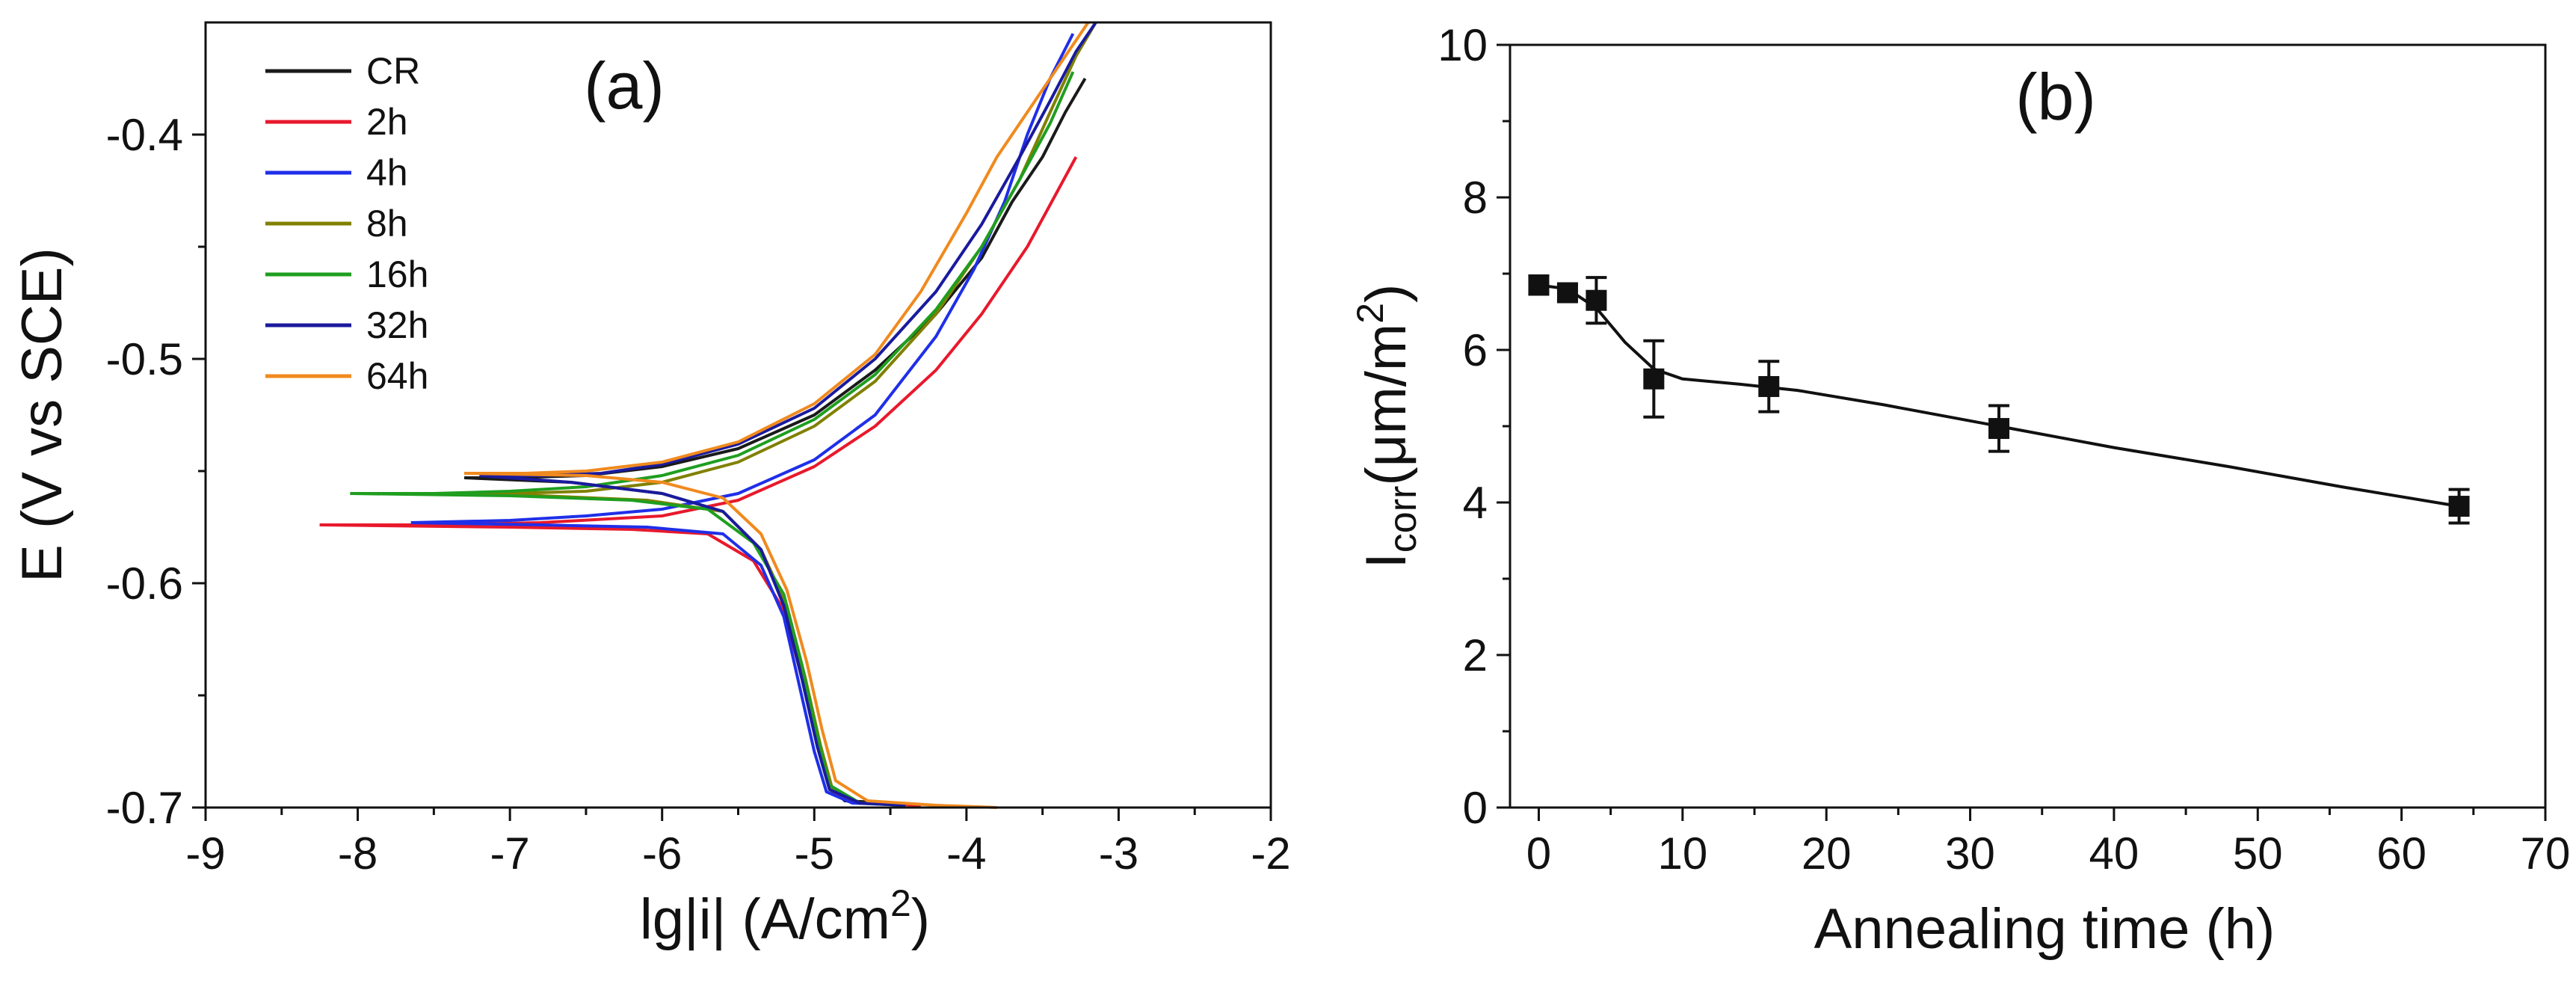  I want to click on a-series-8h-cathodic, so click(670, 650).